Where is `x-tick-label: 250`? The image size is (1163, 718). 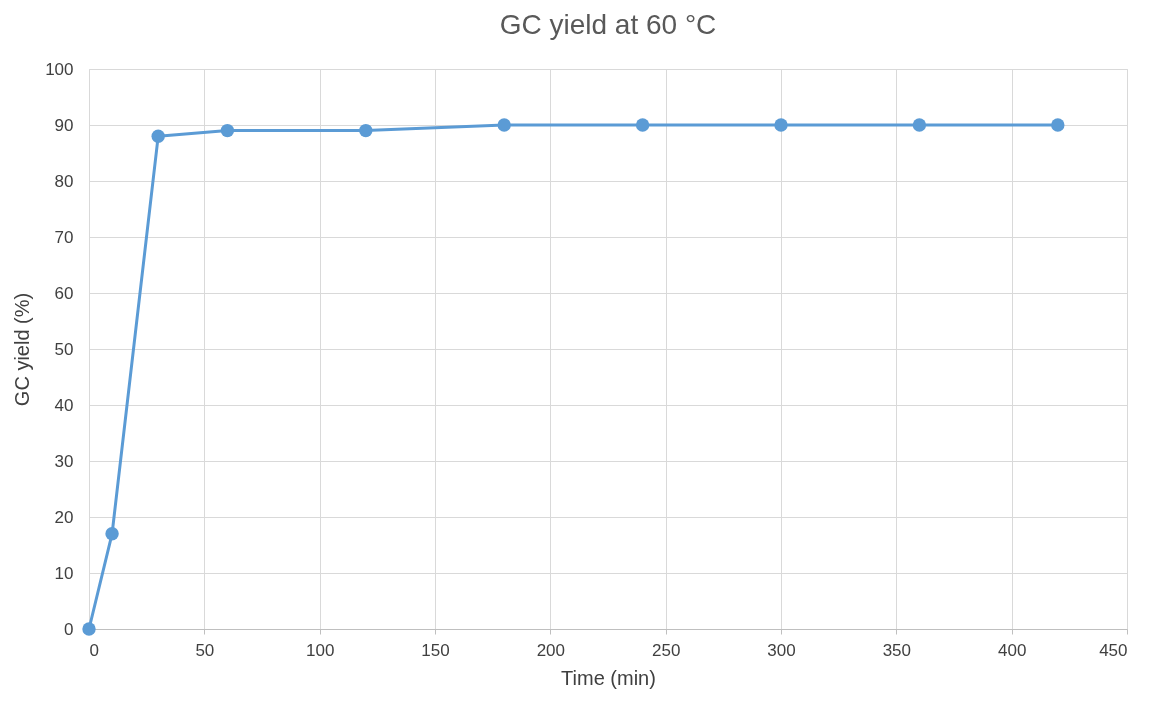 x-tick-label: 250 is located at coordinates (666, 650).